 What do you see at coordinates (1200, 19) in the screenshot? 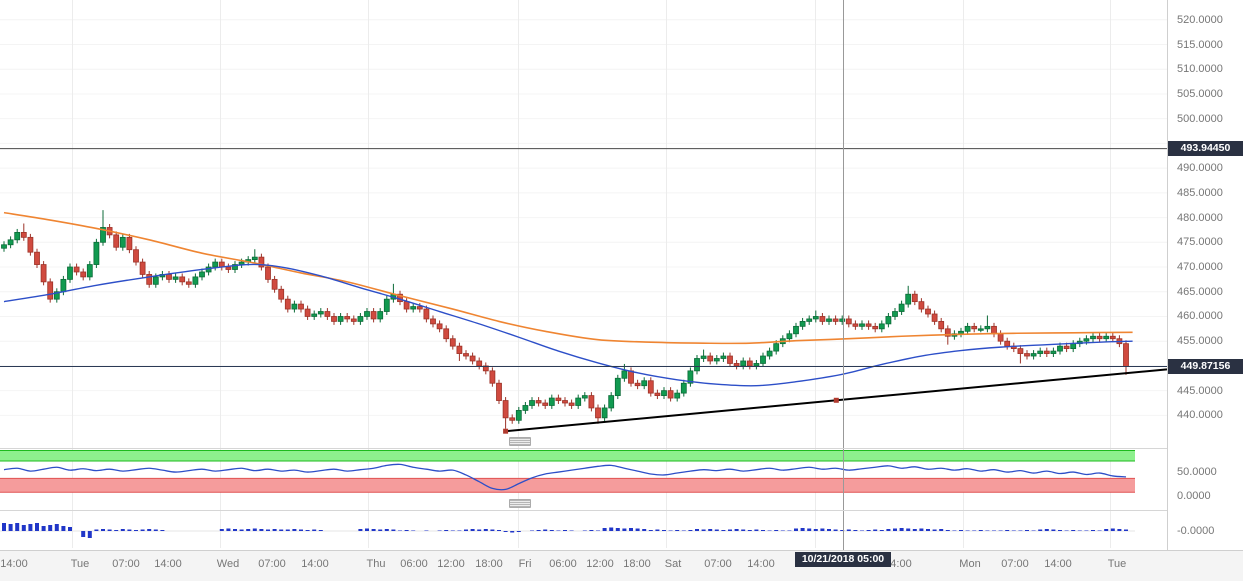
I see `price-tick-label: 520.0000` at bounding box center [1200, 19].